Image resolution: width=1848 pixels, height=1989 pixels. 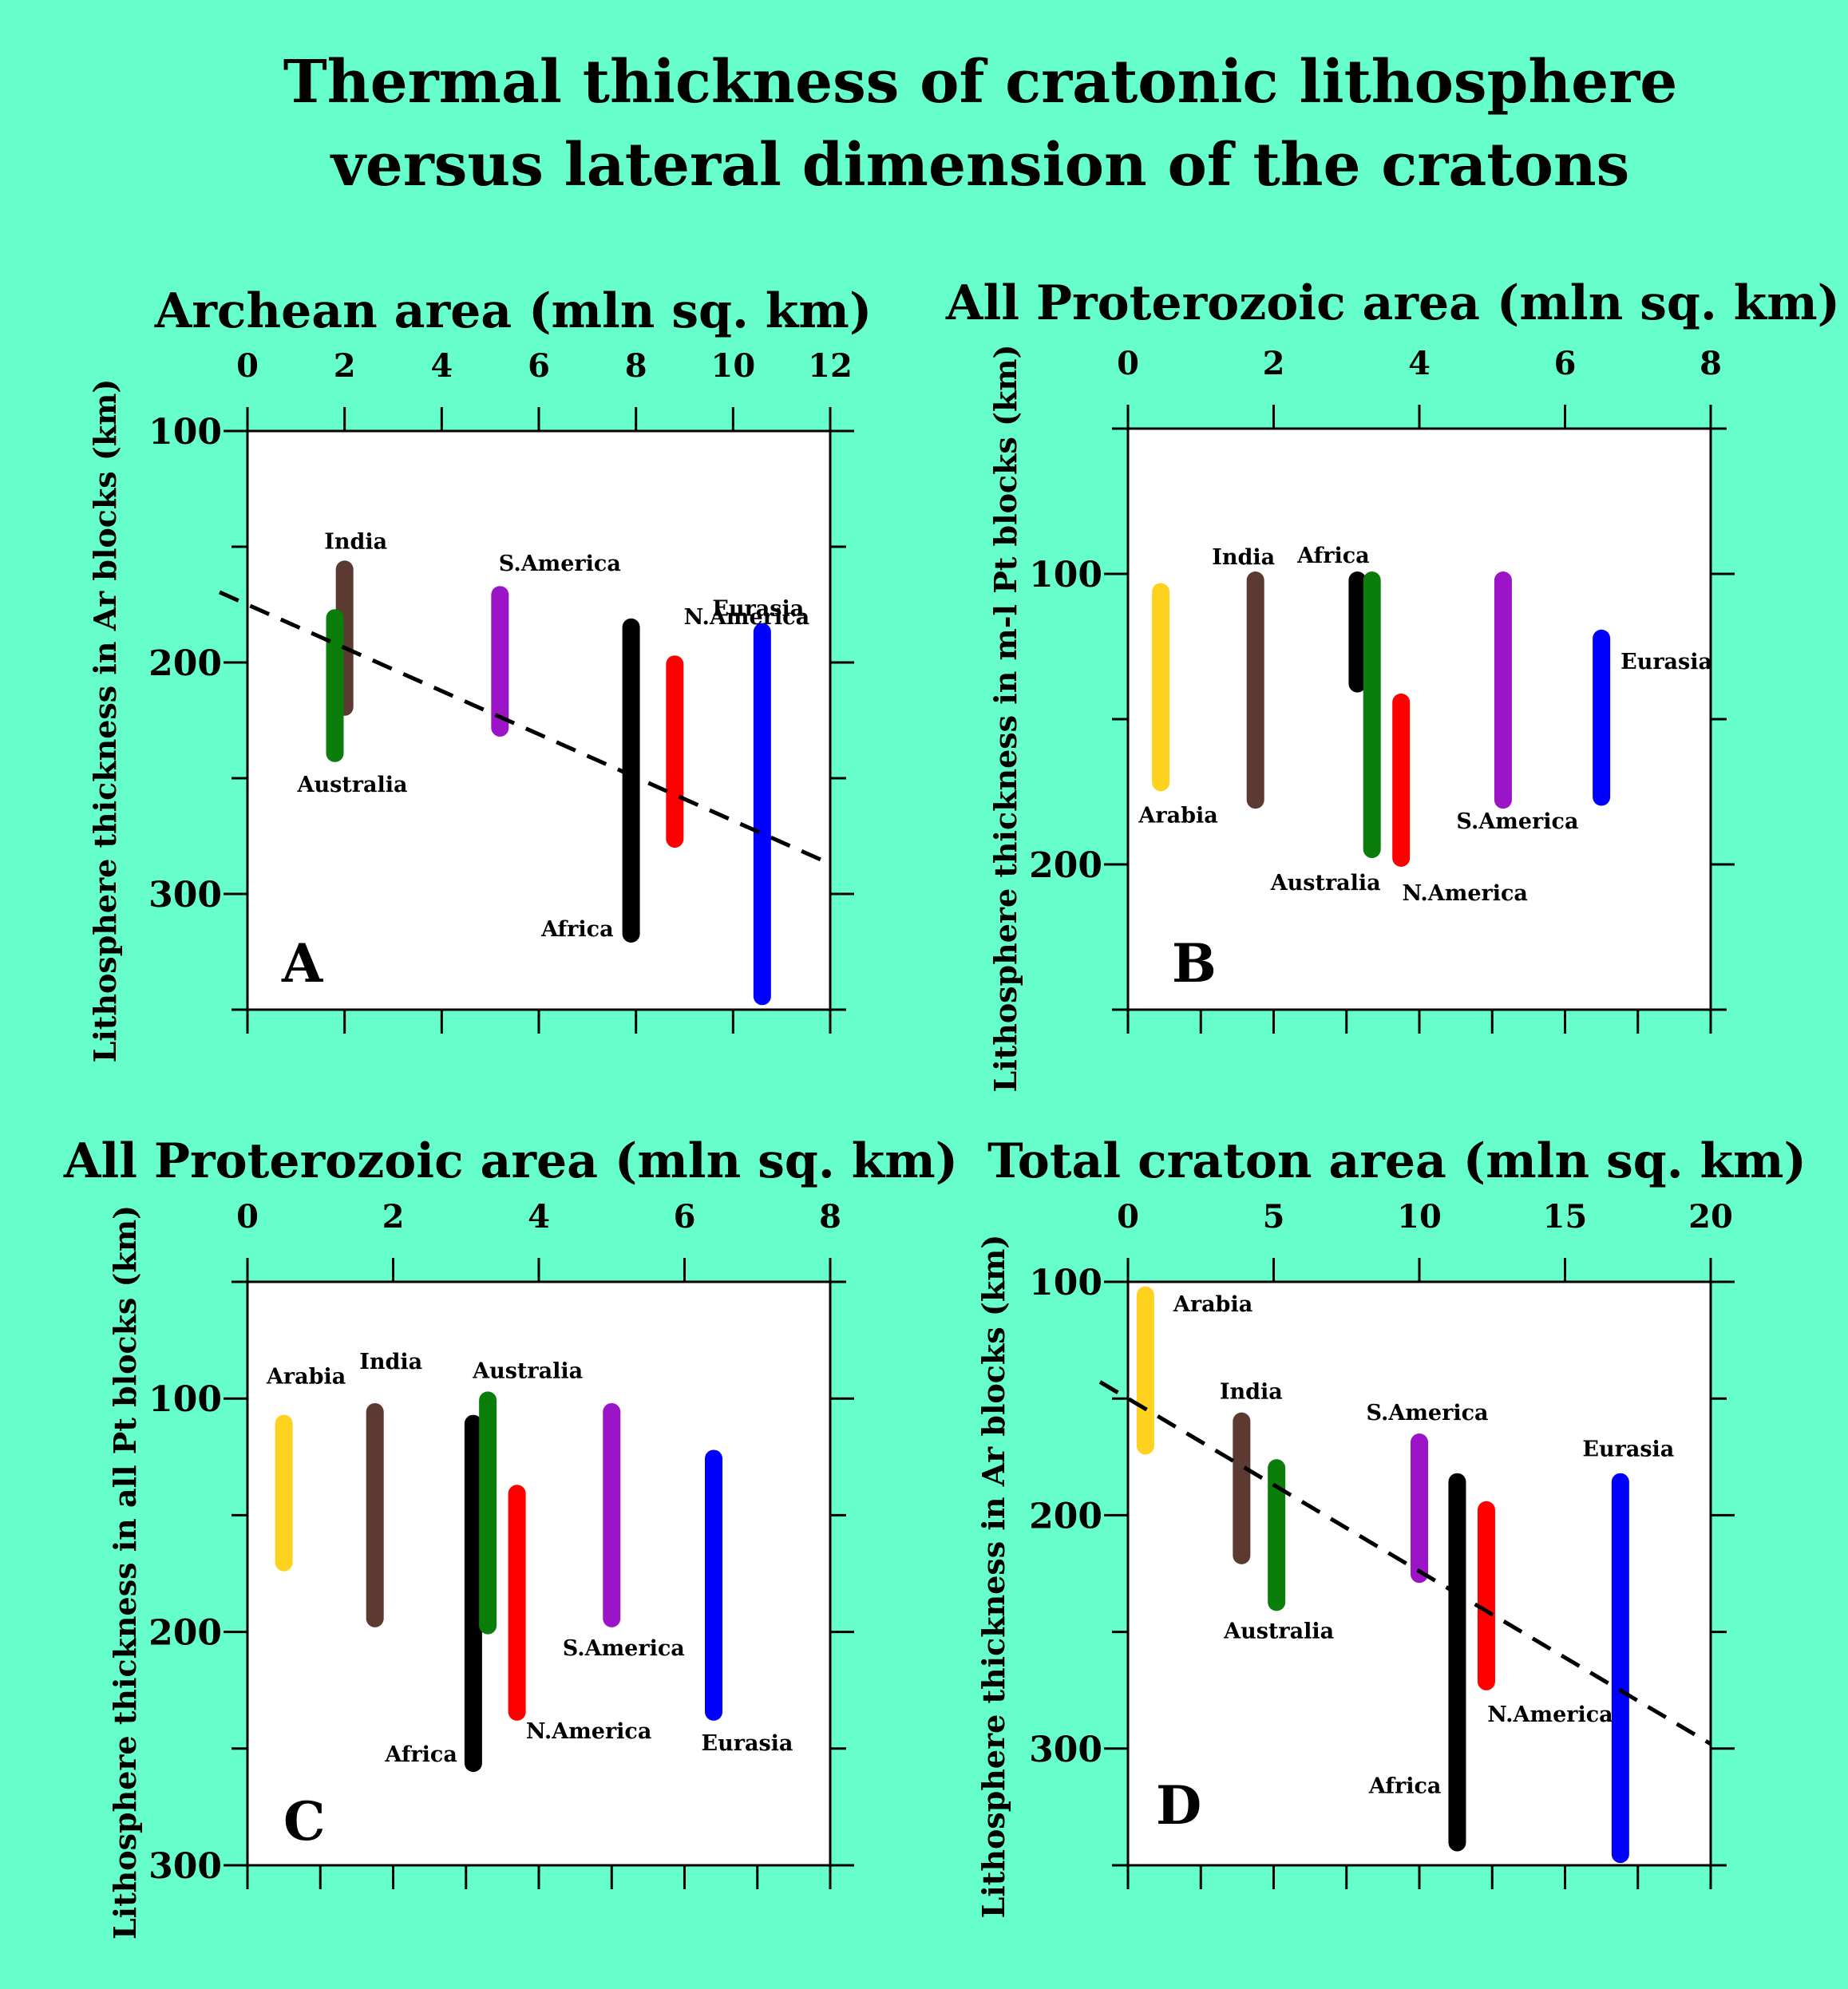 I want to click on panel-title: Total craton area (mln sq. km), so click(x=1396, y=1161).